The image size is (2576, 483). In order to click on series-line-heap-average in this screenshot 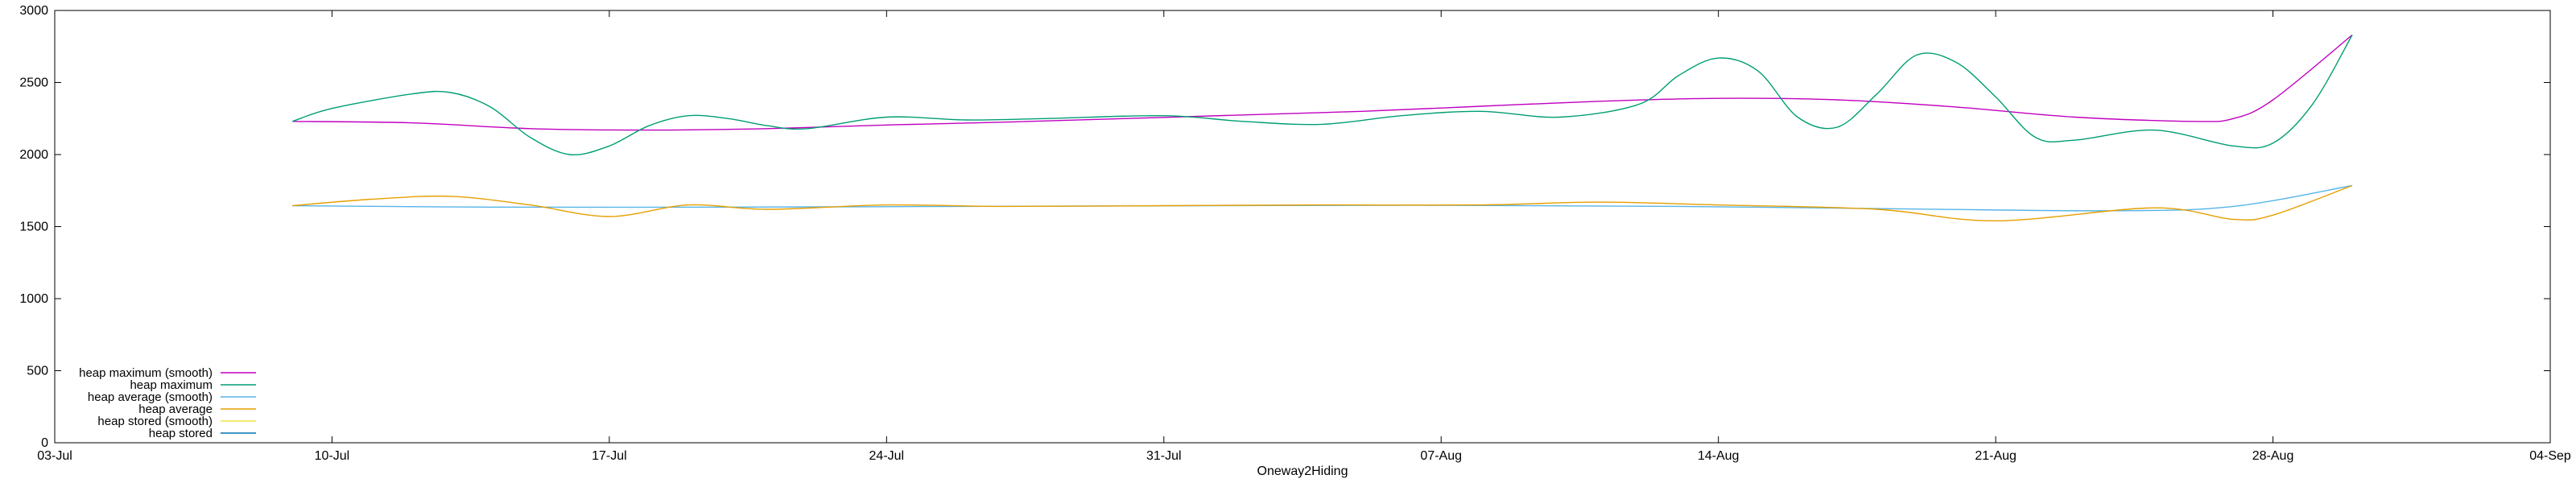, I will do `click(1322, 203)`.